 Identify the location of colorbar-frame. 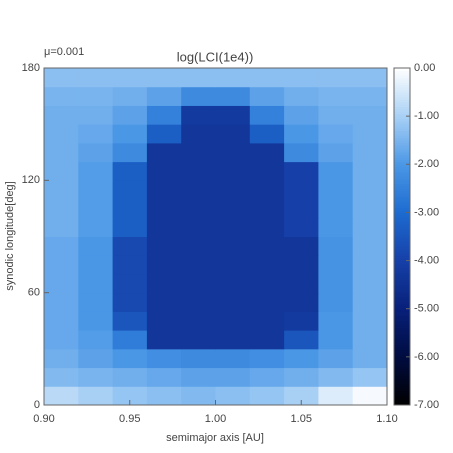
(402, 236).